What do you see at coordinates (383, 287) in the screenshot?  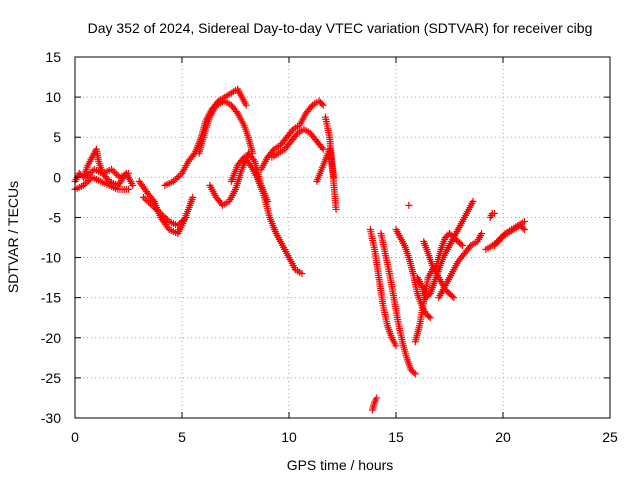 I see `series-track-n` at bounding box center [383, 287].